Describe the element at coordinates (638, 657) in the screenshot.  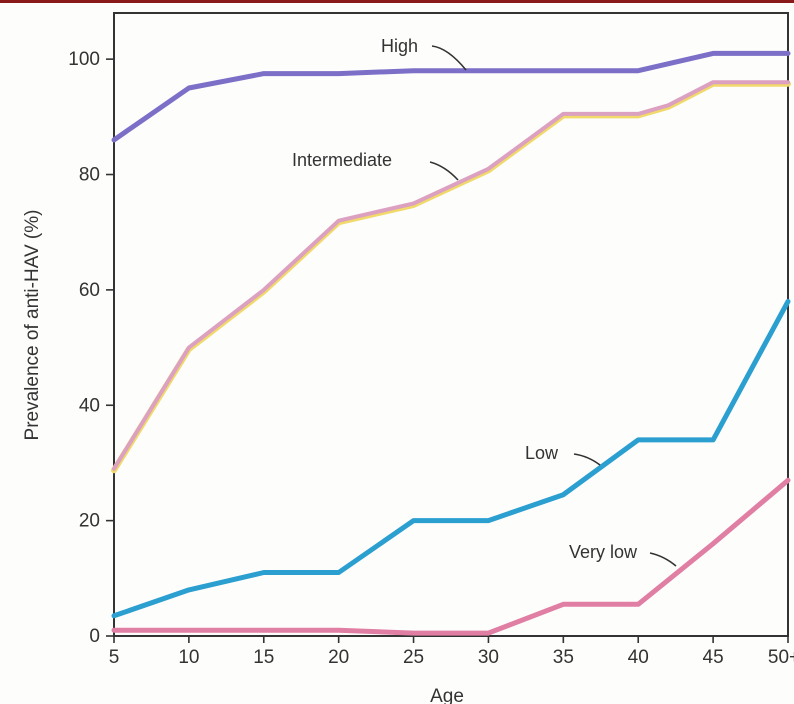
I see `x-tick-label: 40` at that location.